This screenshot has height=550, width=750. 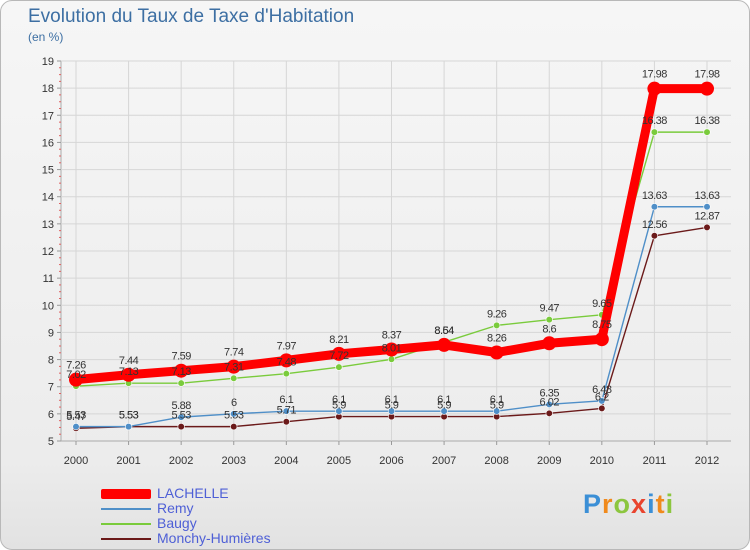 I want to click on x-tick-label: 2010, so click(x=602, y=461).